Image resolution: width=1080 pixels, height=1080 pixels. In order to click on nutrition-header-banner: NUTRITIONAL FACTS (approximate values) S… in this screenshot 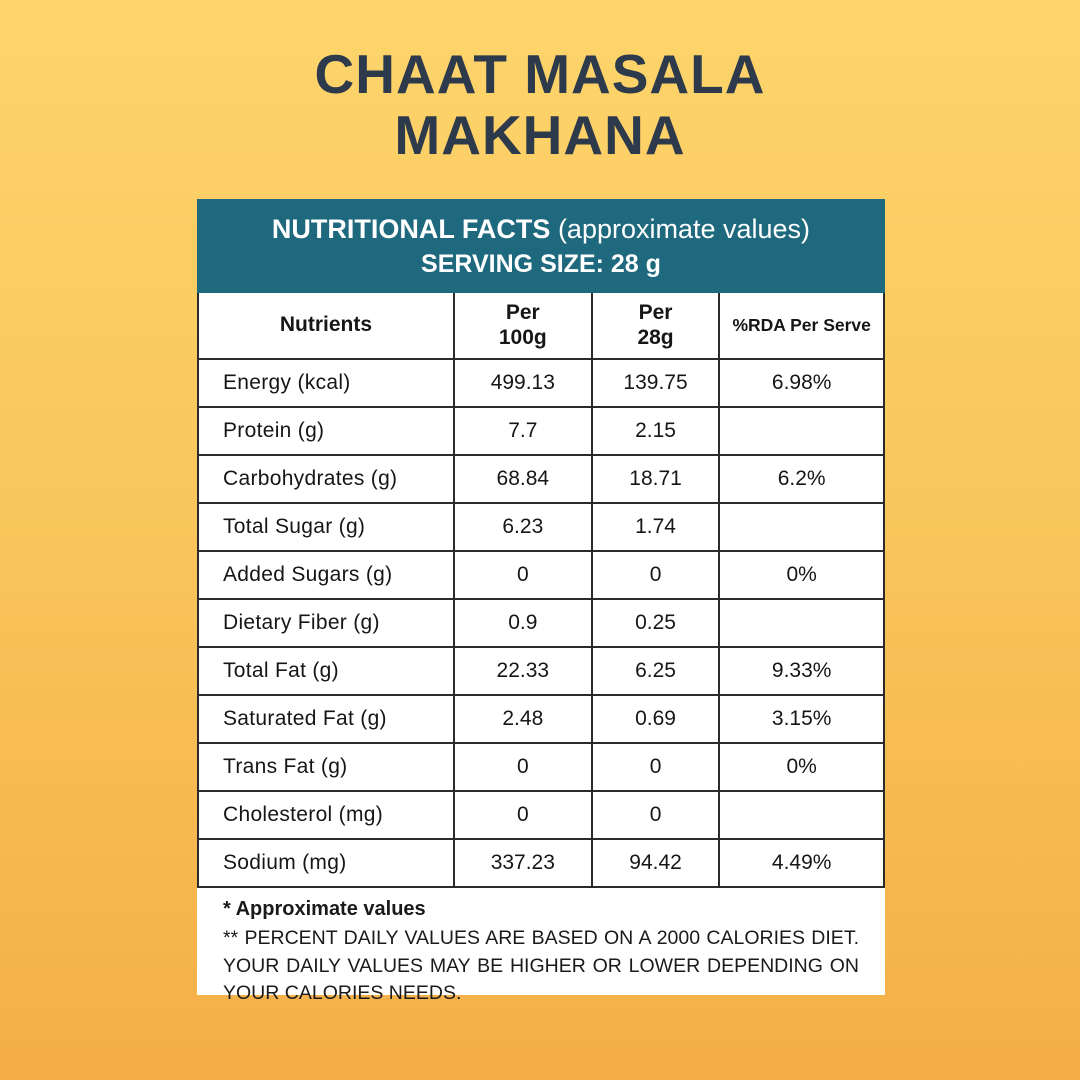, I will do `click(541, 246)`.